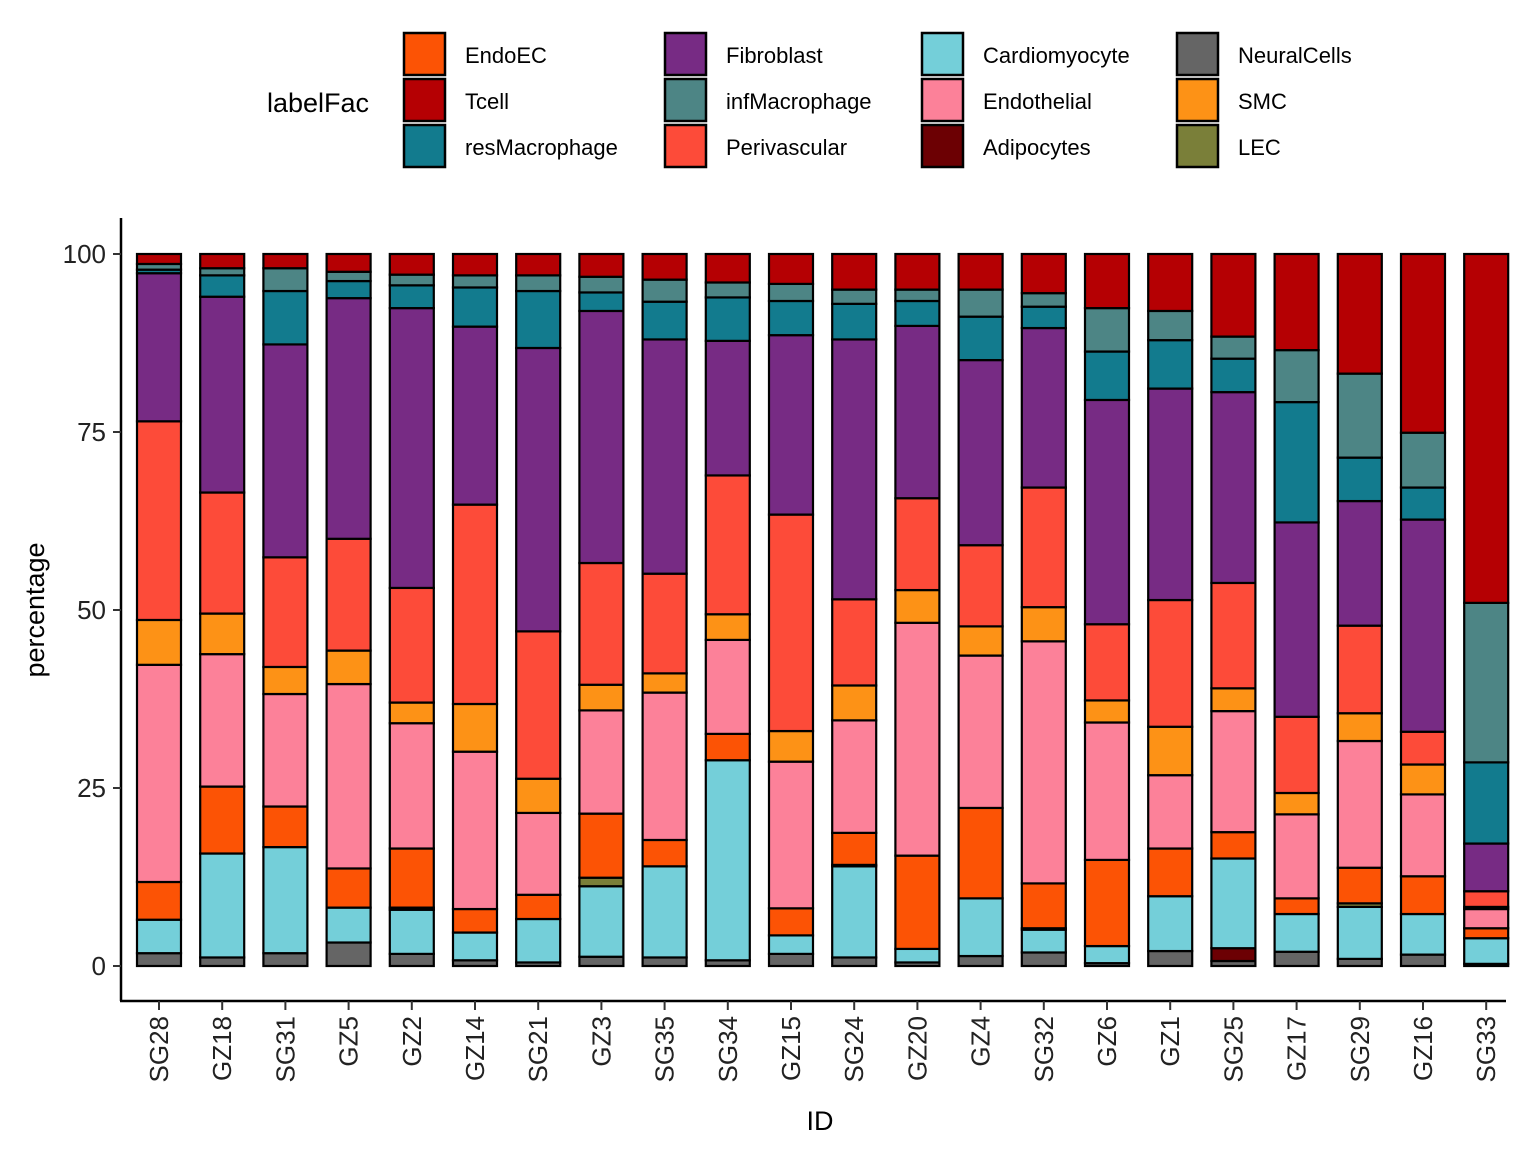 This screenshot has width=1536, height=1152. I want to click on x-tick-label: GZ14, so click(475, 1048).